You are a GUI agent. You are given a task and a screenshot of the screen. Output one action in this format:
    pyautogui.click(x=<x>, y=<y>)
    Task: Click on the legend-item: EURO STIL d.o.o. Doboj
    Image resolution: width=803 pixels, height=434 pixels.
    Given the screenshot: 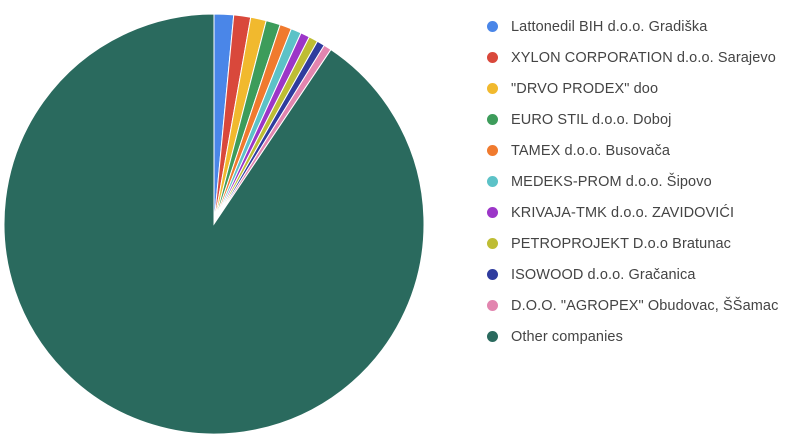 What is the action you would take?
    pyautogui.click(x=643, y=119)
    